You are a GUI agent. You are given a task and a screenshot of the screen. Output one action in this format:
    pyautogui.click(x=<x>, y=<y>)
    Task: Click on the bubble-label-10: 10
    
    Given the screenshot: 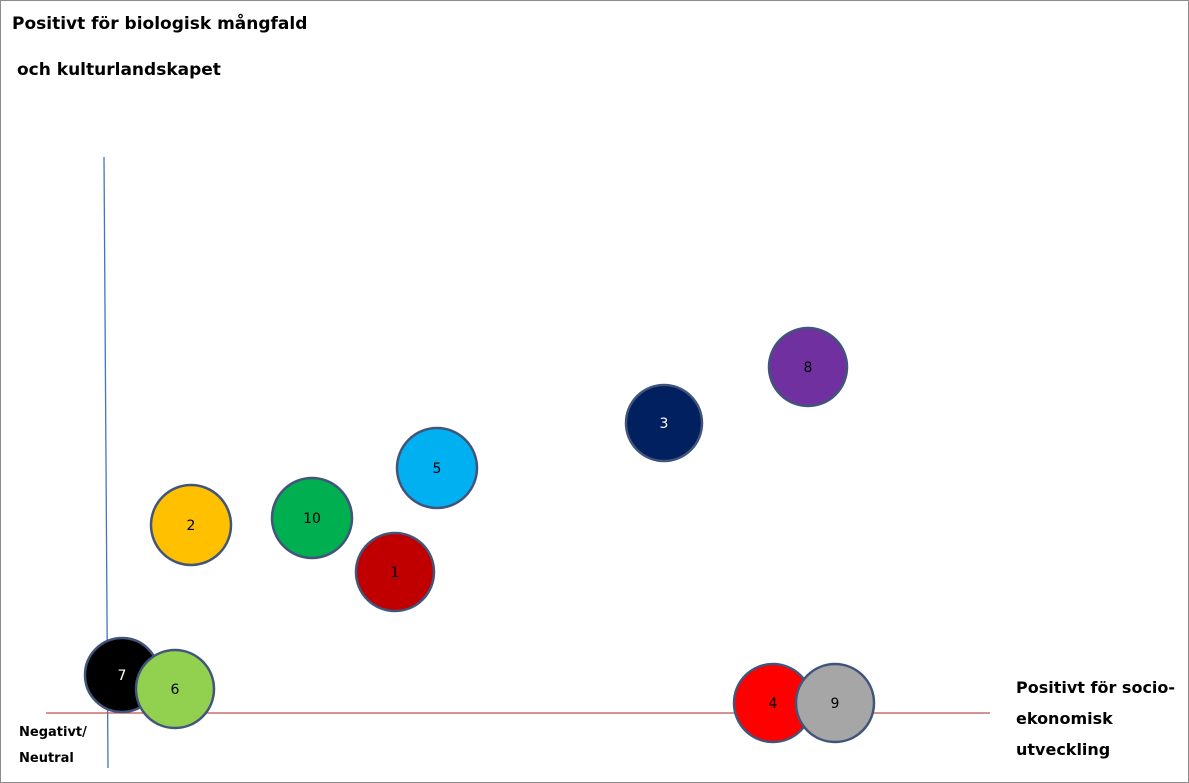 What is the action you would take?
    pyautogui.click(x=312, y=519)
    